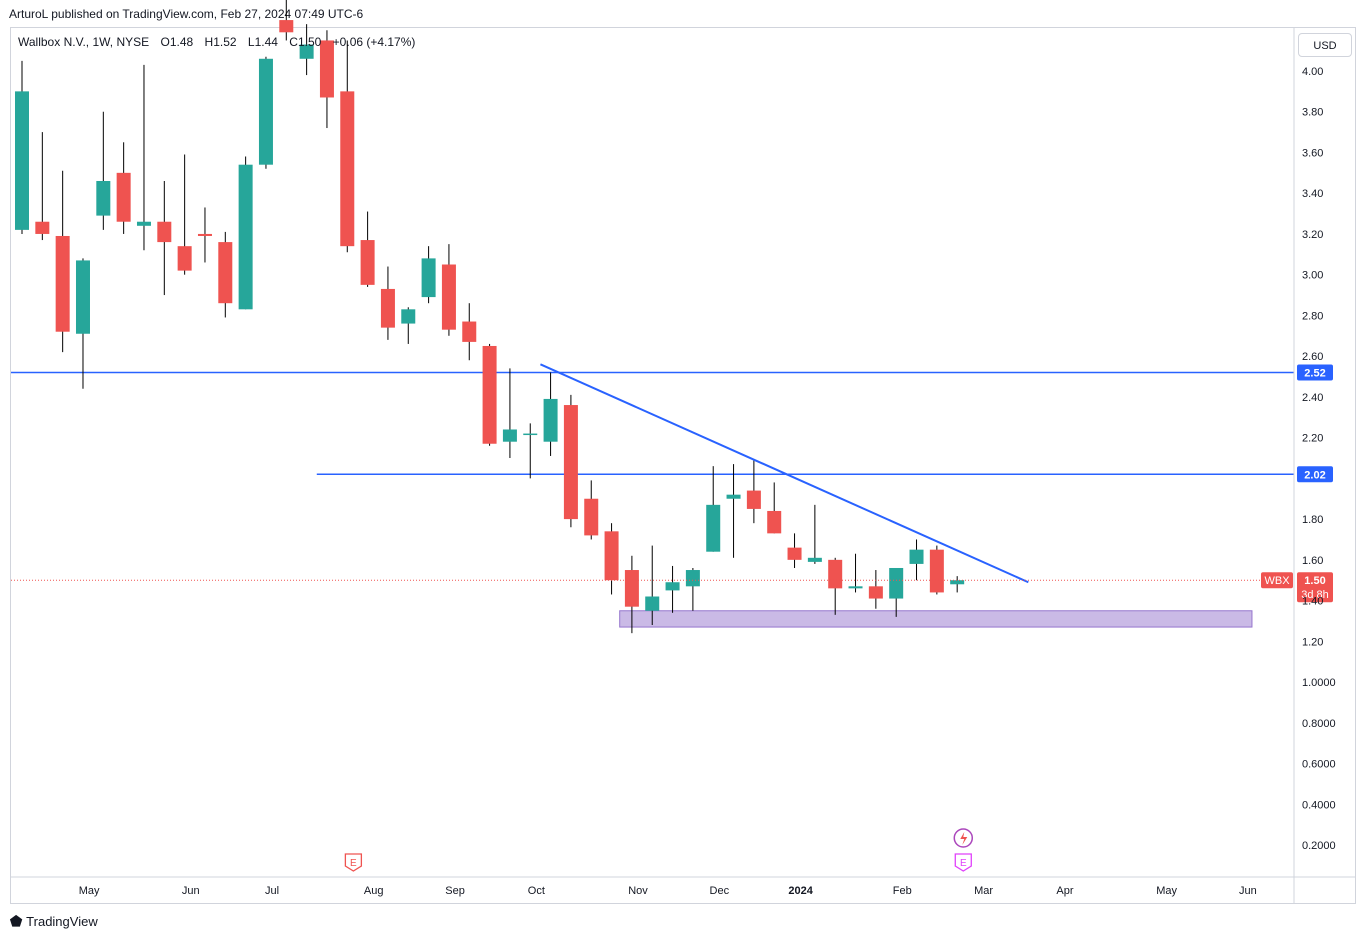 This screenshot has height=939, width=1365. What do you see at coordinates (16, 921) in the screenshot?
I see `tradingview-logo-icon: ⬟` at bounding box center [16, 921].